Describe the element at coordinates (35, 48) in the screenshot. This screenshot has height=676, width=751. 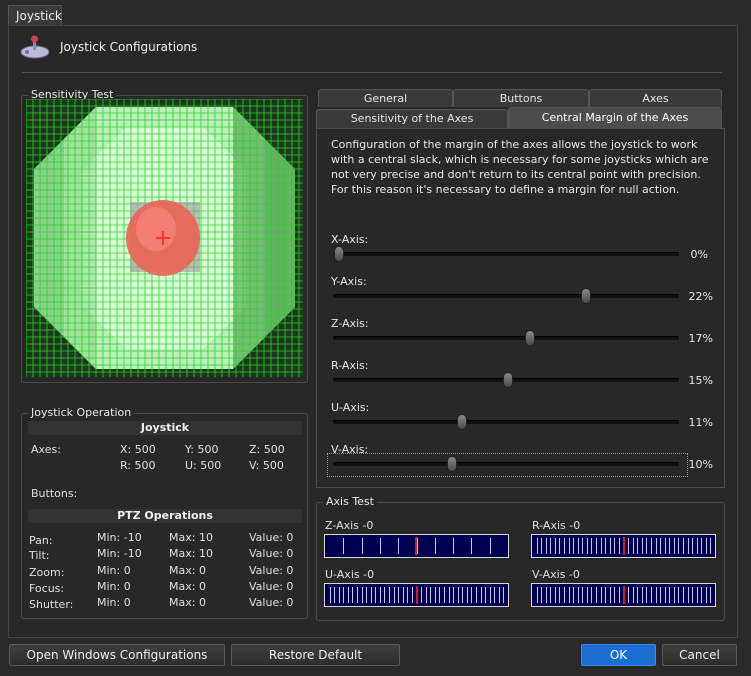
I see `joystick-icon` at that location.